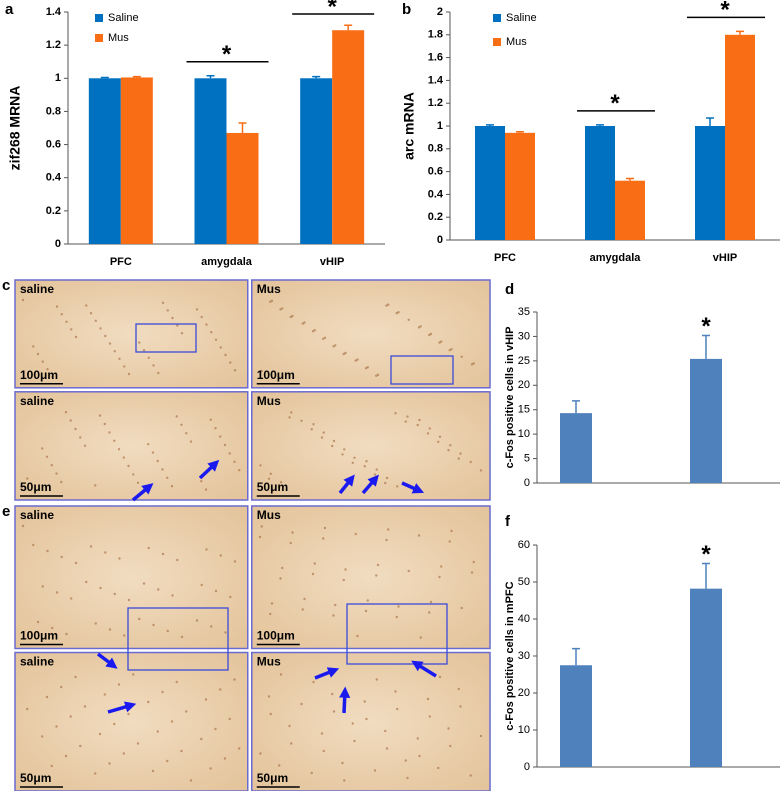  I want to click on arrow, so click(107, 660).